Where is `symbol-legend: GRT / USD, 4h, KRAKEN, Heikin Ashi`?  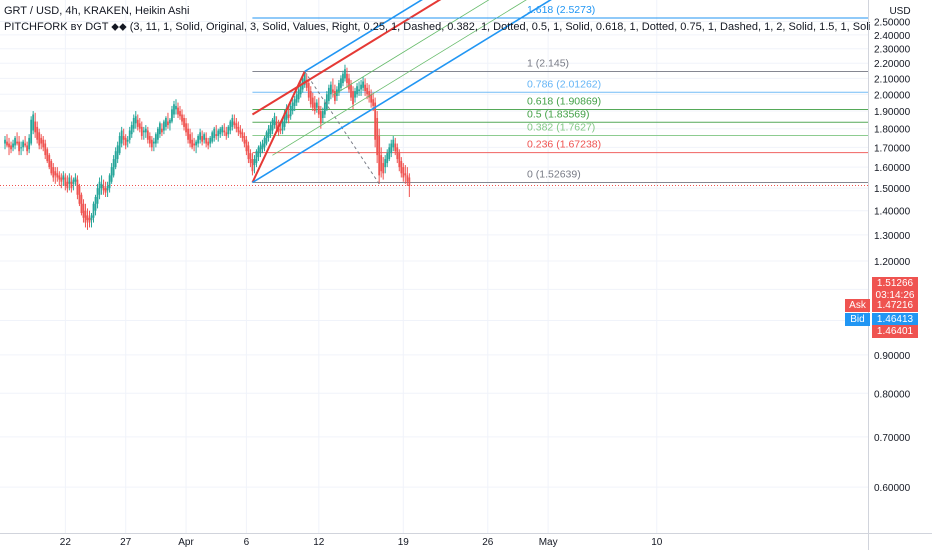 symbol-legend: GRT / USD, 4h, KRAKEN, Heikin Ashi is located at coordinates (97, 11).